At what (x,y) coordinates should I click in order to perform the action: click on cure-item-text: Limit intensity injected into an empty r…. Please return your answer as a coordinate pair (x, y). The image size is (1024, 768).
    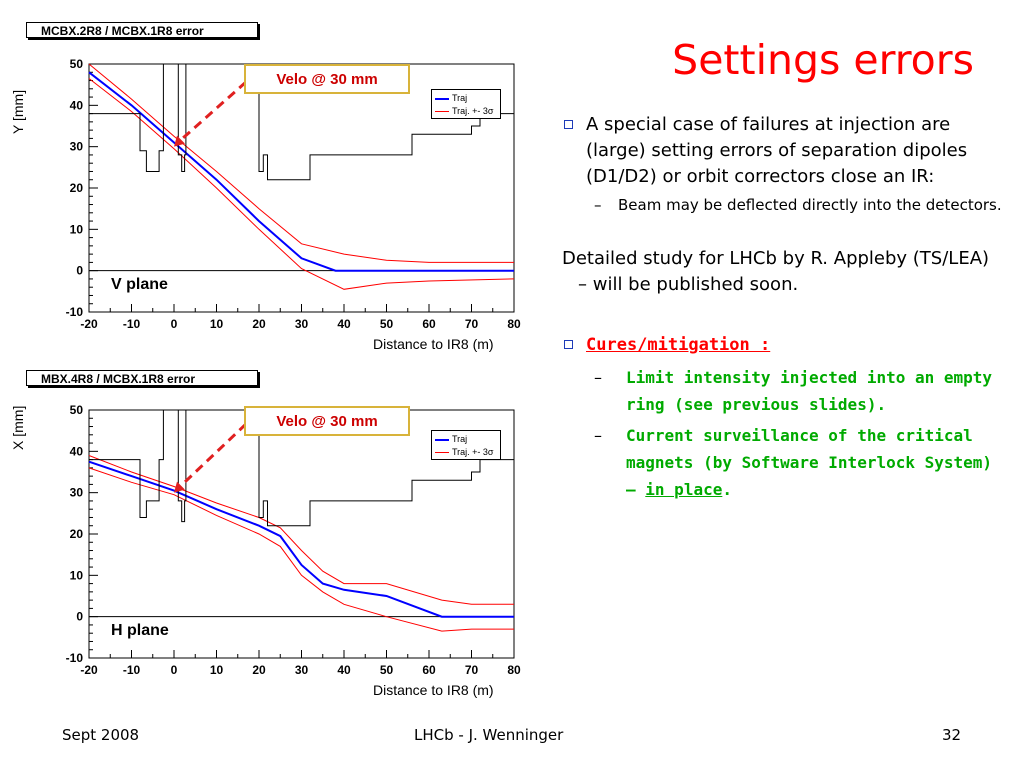
    Looking at the image, I should click on (809, 391).